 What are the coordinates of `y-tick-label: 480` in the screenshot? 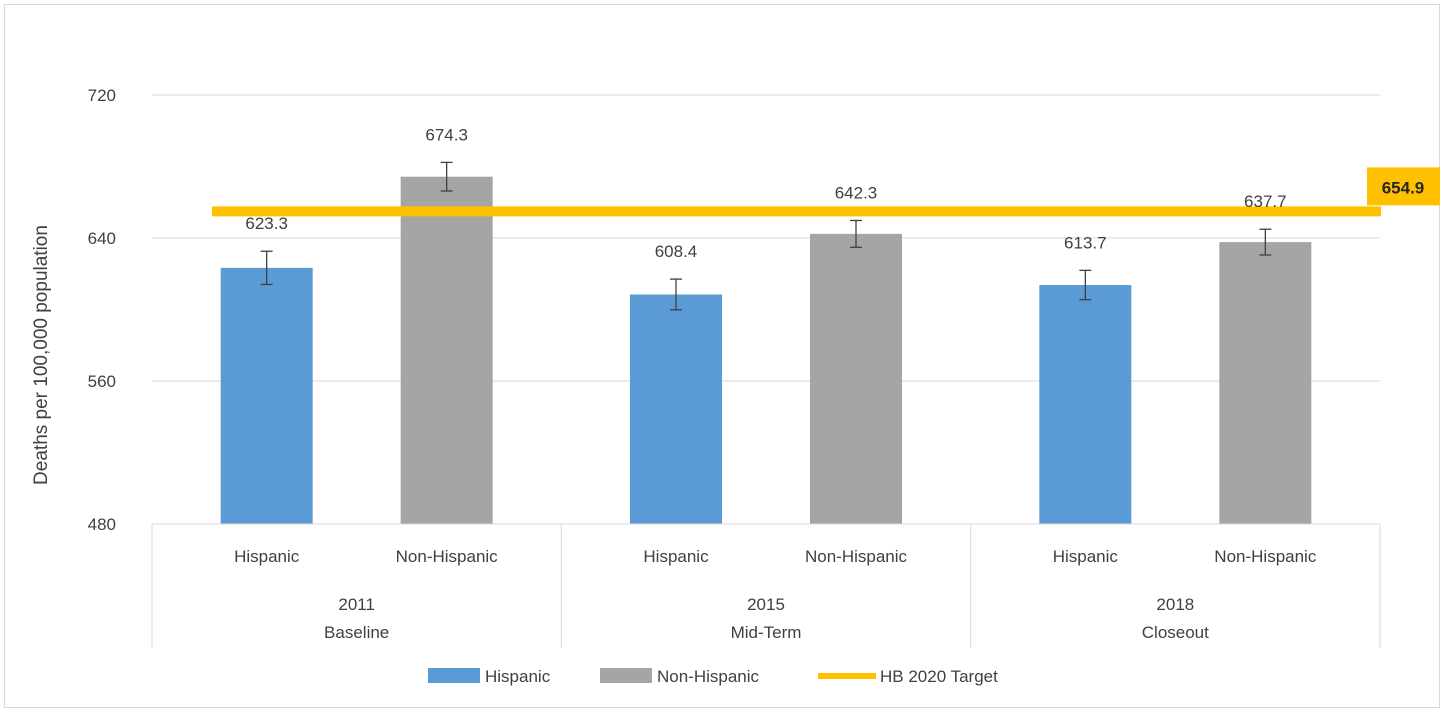 It's located at (102, 524).